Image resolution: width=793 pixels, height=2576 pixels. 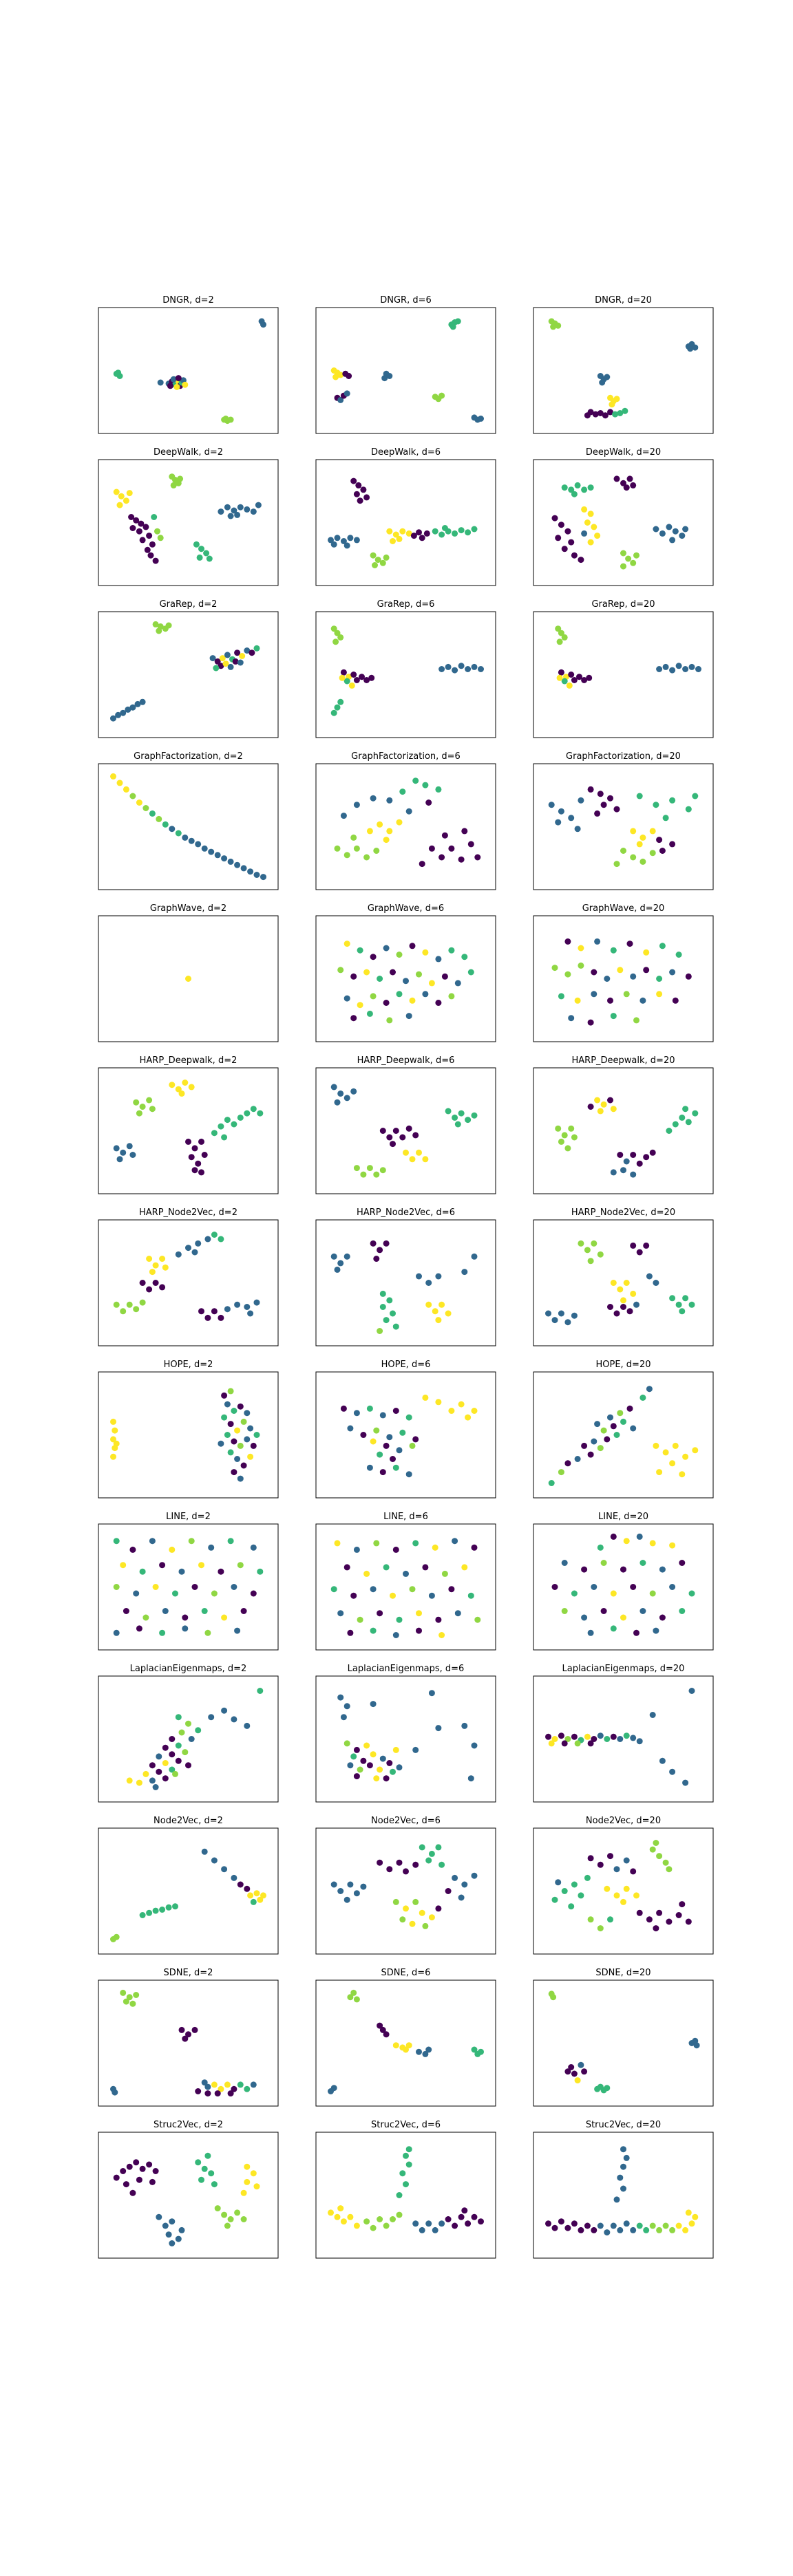 What do you see at coordinates (624, 516) in the screenshot?
I see `scatter-panel: DeepWalk, d=20` at bounding box center [624, 516].